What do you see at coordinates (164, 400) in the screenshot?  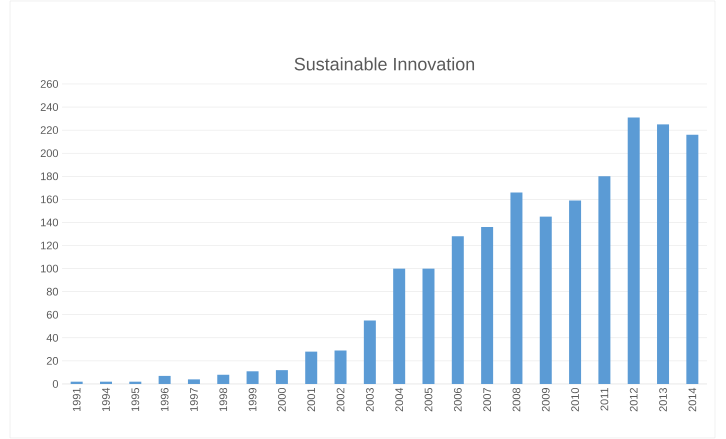 I see `x-tick-label: 1996` at bounding box center [164, 400].